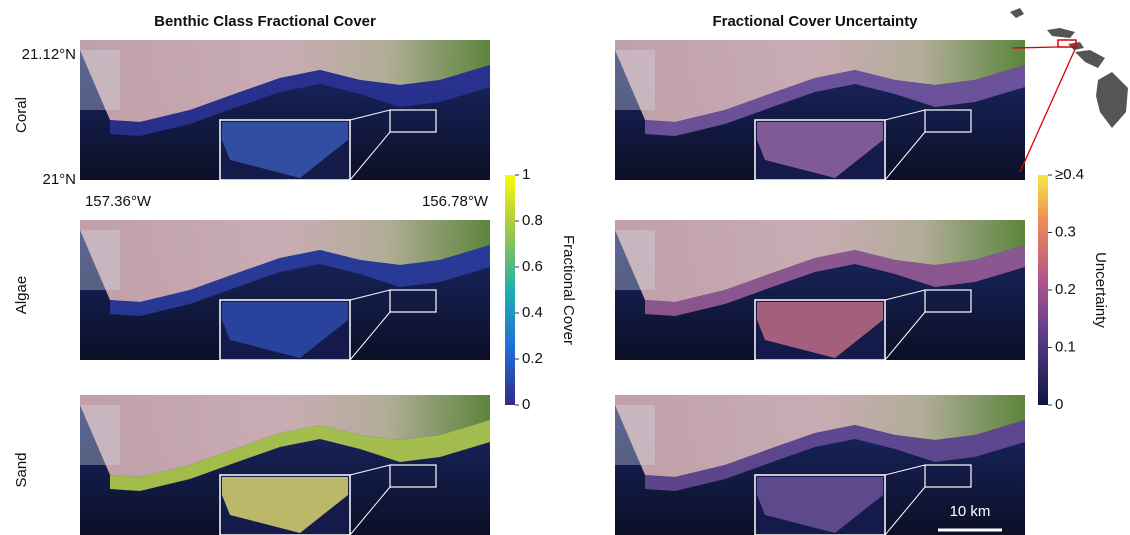 Image resolution: width=1130 pixels, height=535 pixels. Describe the element at coordinates (1065, 231) in the screenshot. I see `colorbar-tick-label: 0.3` at that location.